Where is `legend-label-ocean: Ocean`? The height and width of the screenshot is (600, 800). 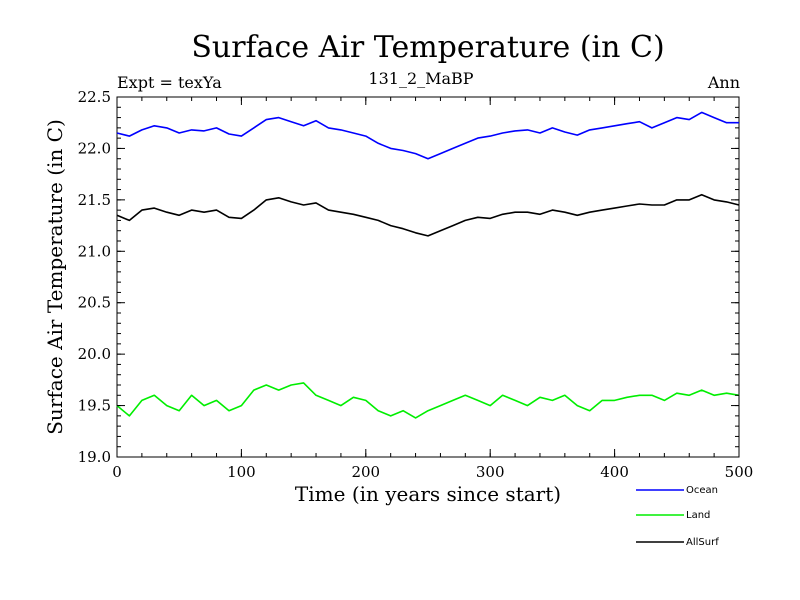
legend-label-ocean: Ocean is located at coordinates (702, 490).